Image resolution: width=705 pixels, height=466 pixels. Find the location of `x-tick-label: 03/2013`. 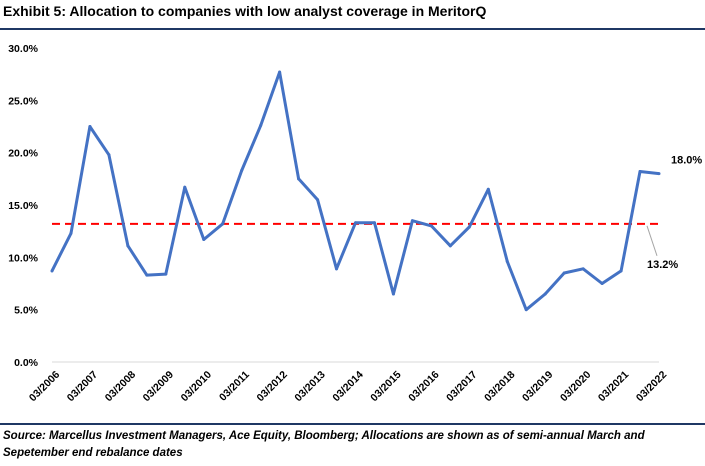

x-tick-label: 03/2013 is located at coordinates (309, 386).